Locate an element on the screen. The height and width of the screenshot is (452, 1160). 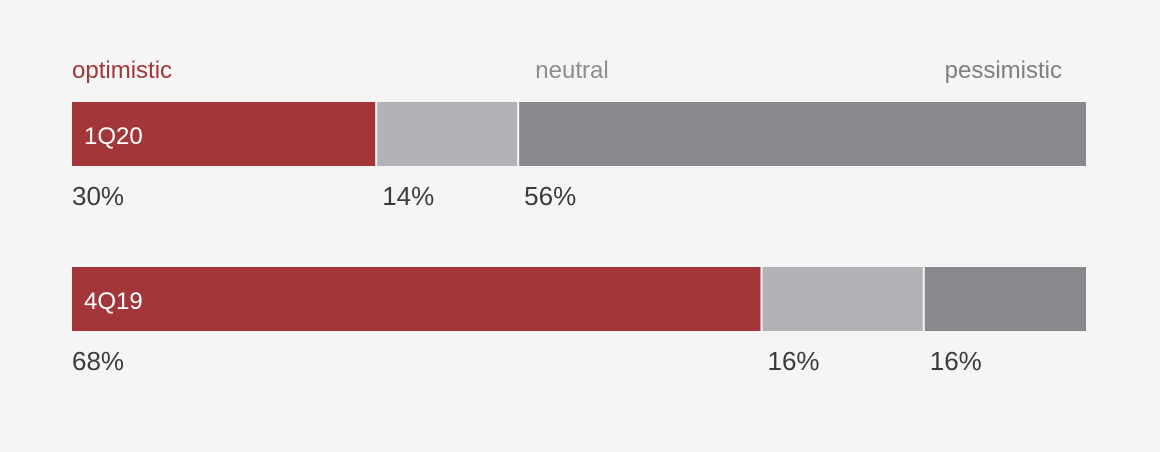
category-label-4q19: 4Q19 is located at coordinates (113, 301).